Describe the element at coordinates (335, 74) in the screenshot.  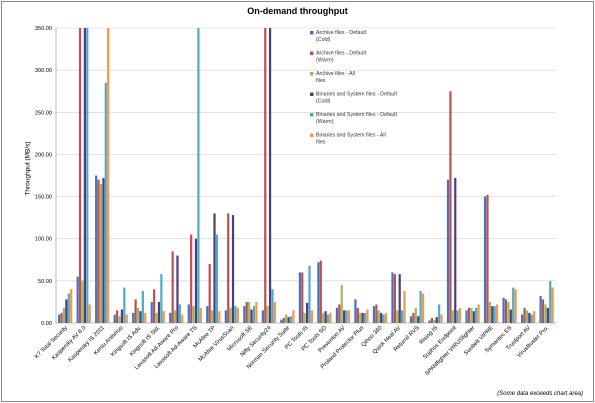
I see `legend-label: Archive files - All` at that location.